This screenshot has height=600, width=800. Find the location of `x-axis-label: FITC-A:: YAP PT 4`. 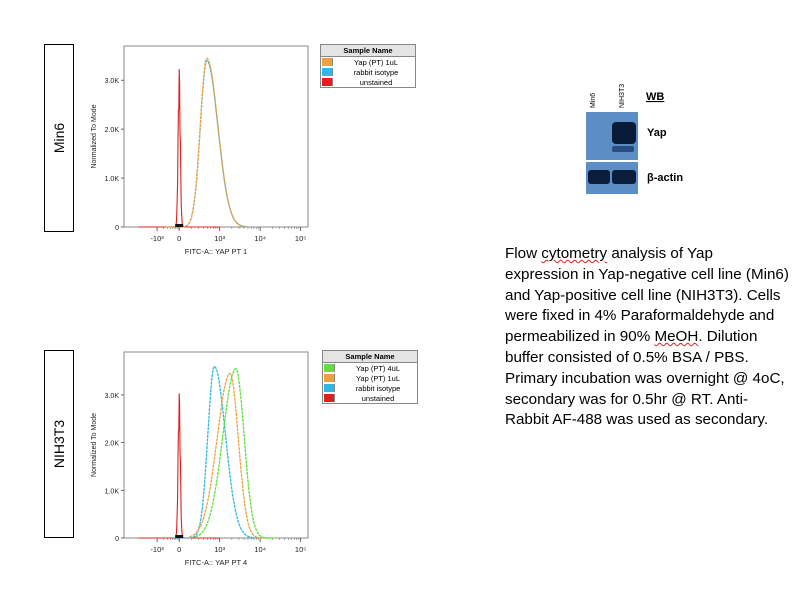

x-axis-label: FITC-A:: YAP PT 4 is located at coordinates (216, 562).